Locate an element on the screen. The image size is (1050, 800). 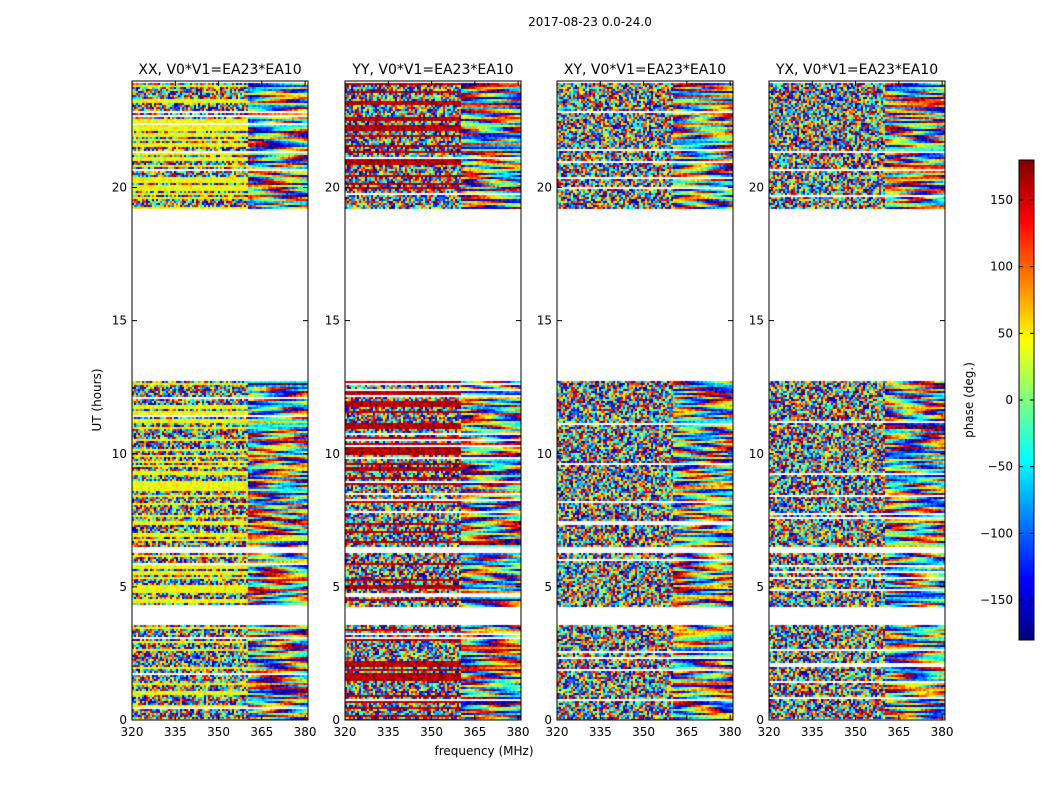
heatmap-canvas-xy is located at coordinates (645, 400).